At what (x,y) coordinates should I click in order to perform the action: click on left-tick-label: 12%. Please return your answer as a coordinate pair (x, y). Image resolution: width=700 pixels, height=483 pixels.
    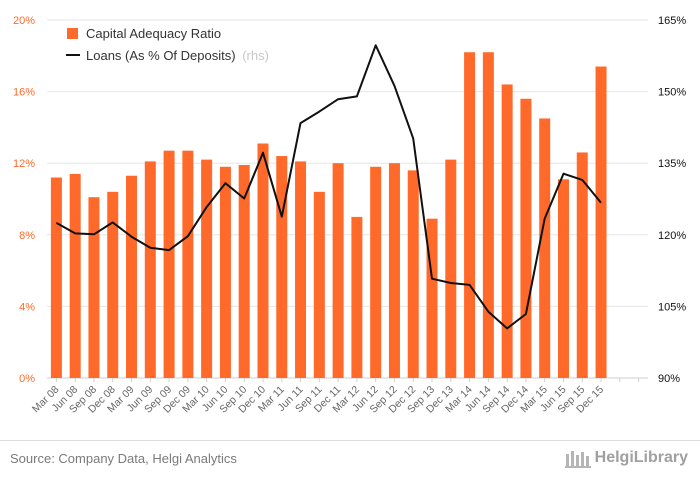
    Looking at the image, I should click on (24, 164).